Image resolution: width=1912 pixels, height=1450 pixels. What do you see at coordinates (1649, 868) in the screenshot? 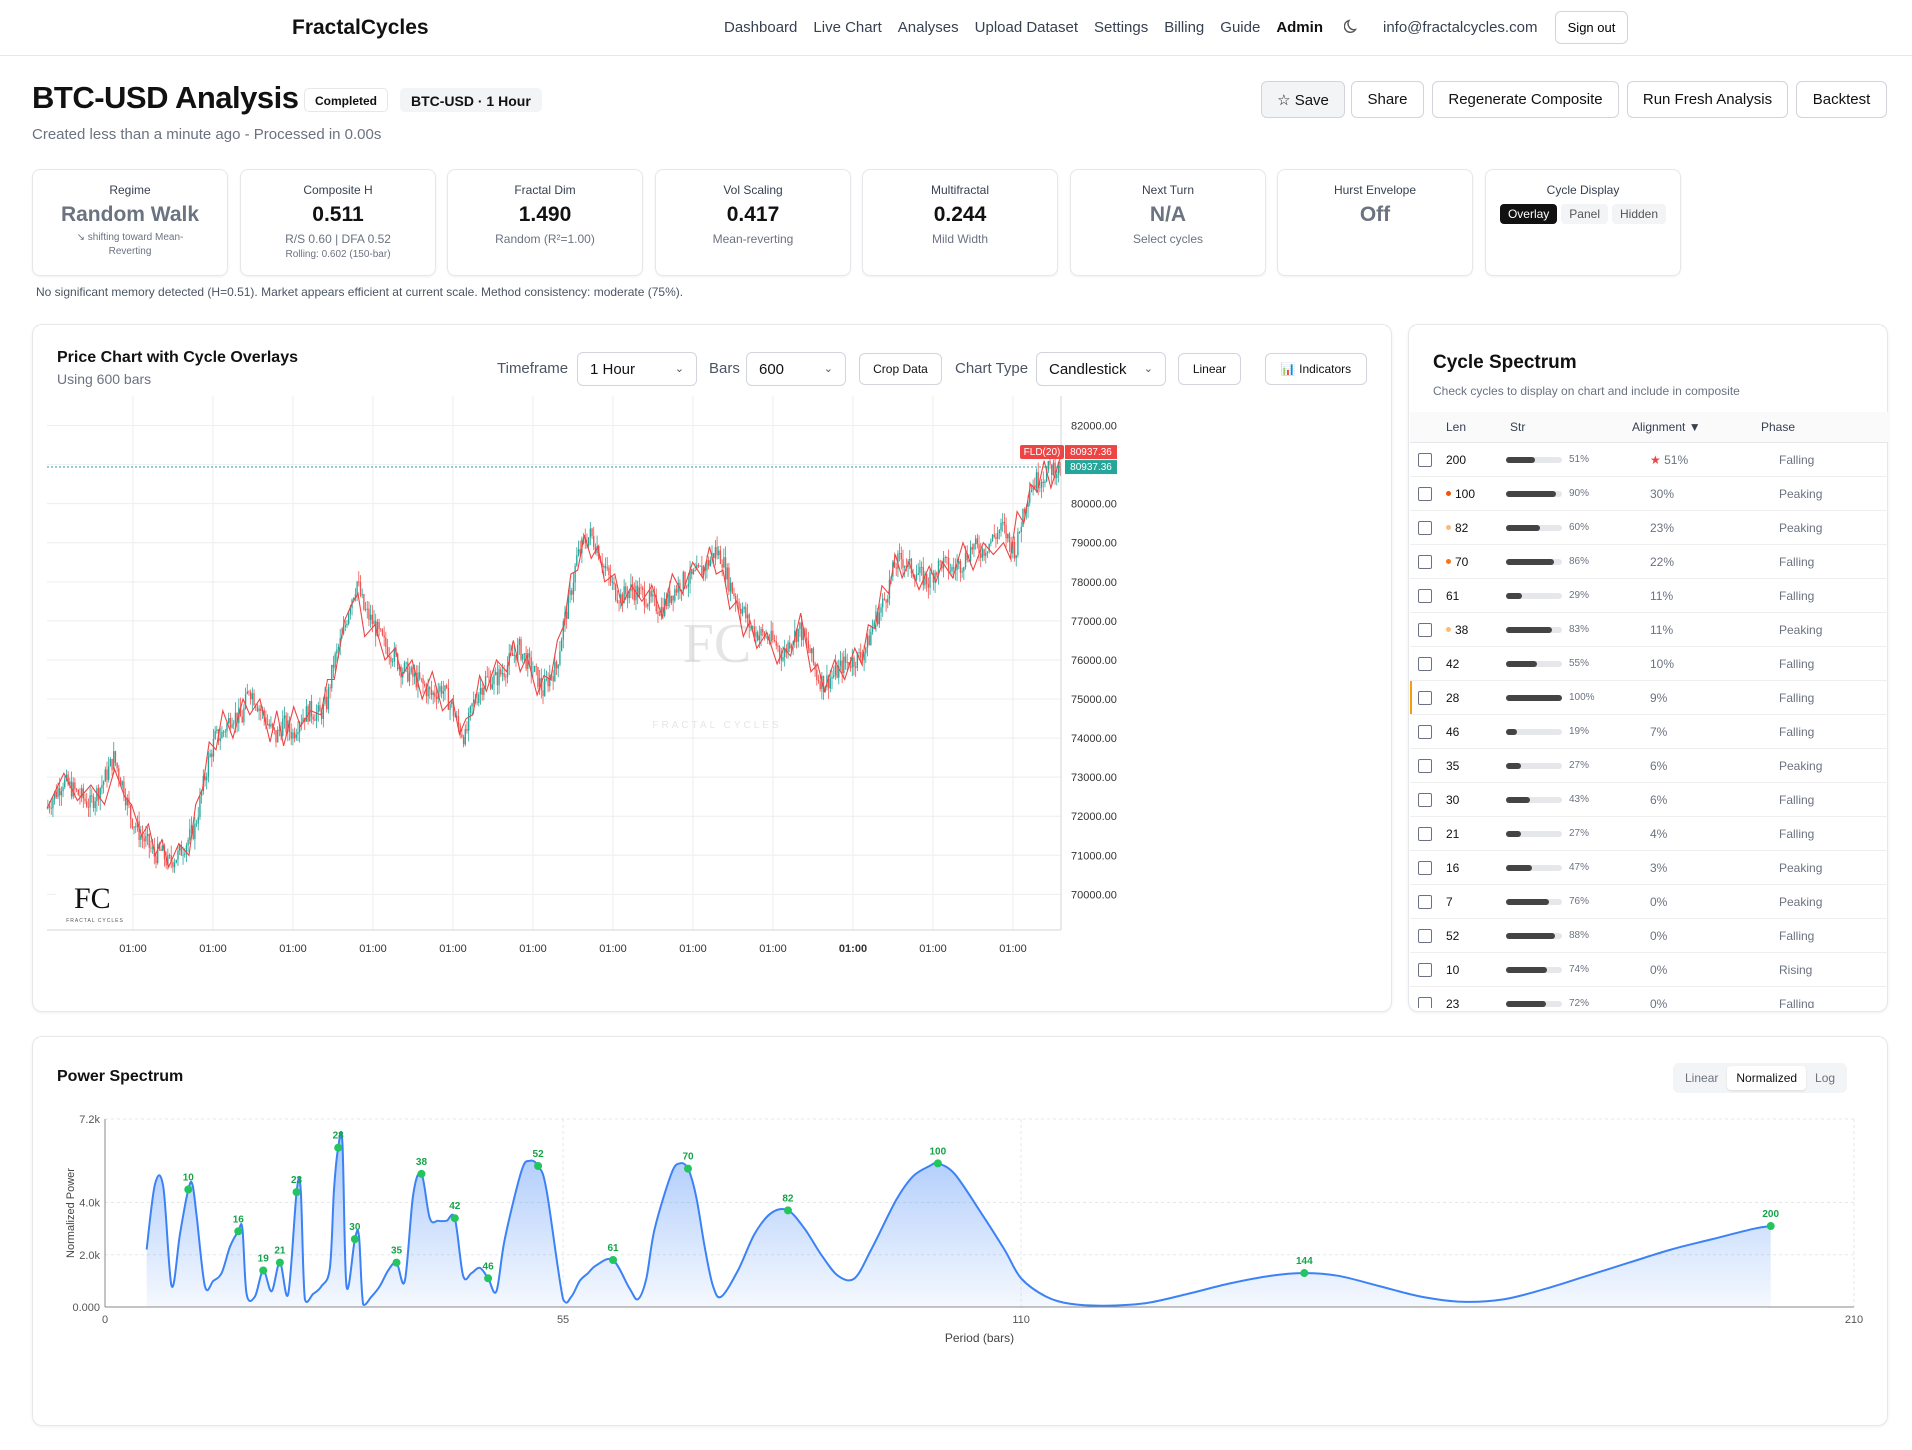
I see `cycle-row: 16 47% 3% Peaking` at bounding box center [1649, 868].